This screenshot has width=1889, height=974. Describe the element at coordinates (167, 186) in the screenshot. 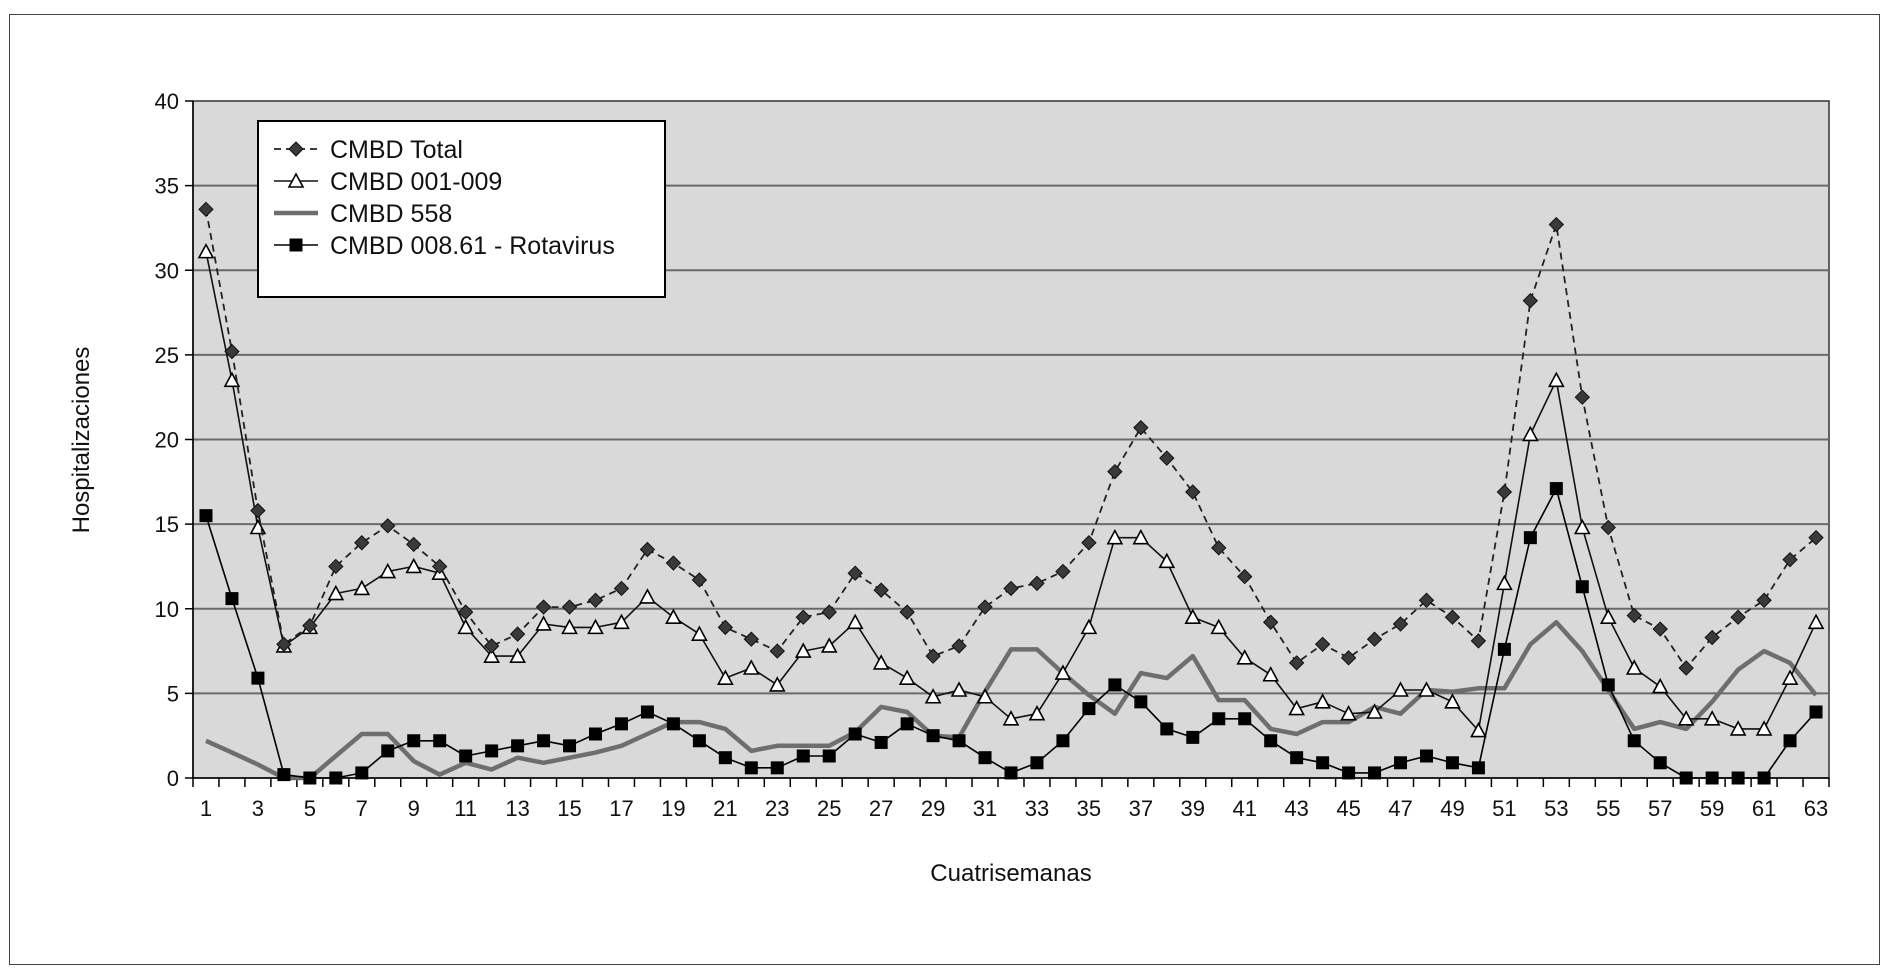

I see `y-tick-label: 35` at that location.